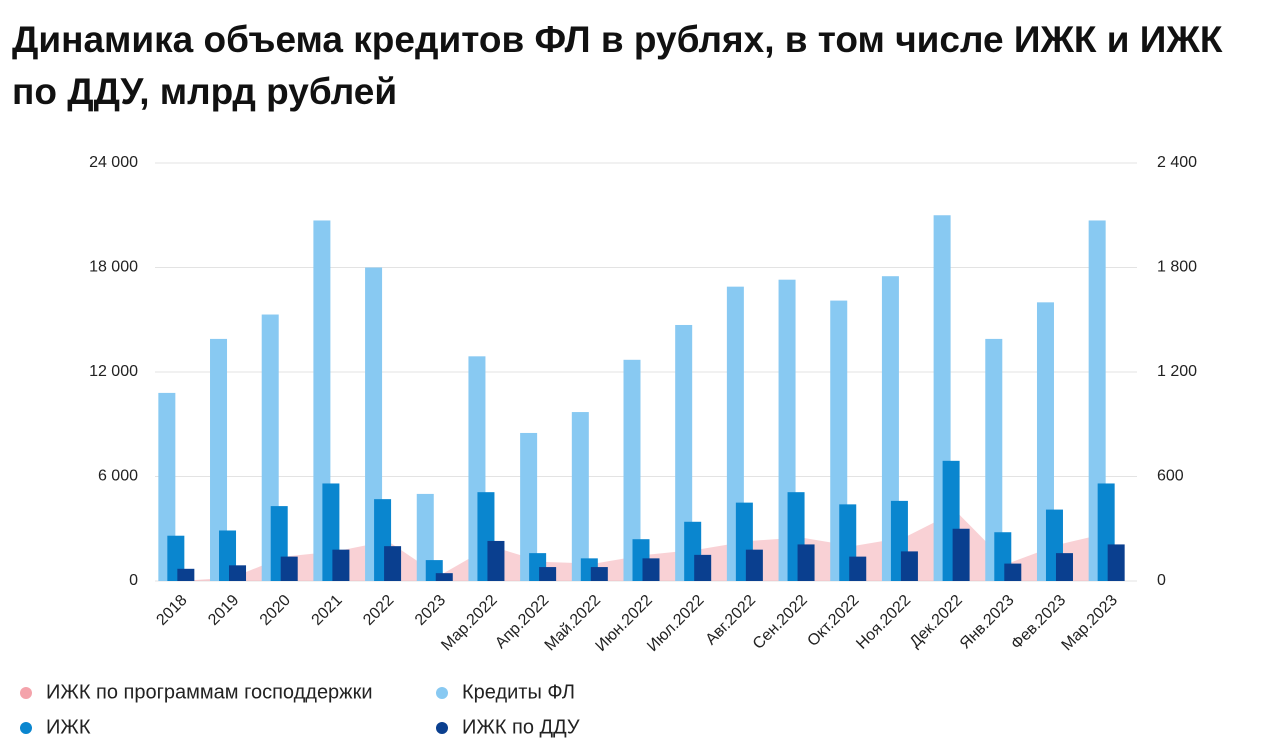 The image size is (1280, 752). Describe the element at coordinates (675, 623) in the screenshot. I see `x-tick-label: Июл.2022` at that location.